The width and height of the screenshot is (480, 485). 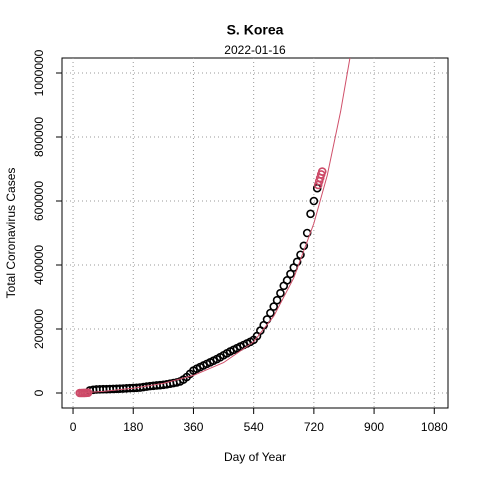 What do you see at coordinates (314, 427) in the screenshot?
I see `x-tick-label: 720` at bounding box center [314, 427].